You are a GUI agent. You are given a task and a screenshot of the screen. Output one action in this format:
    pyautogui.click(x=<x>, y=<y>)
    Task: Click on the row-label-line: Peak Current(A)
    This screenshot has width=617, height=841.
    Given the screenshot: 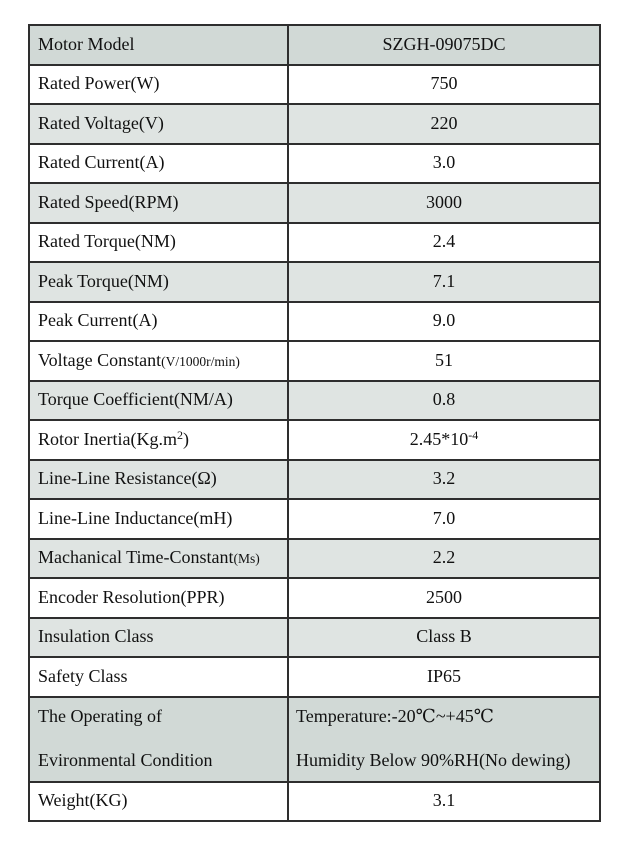 What is the action you would take?
    pyautogui.click(x=98, y=320)
    